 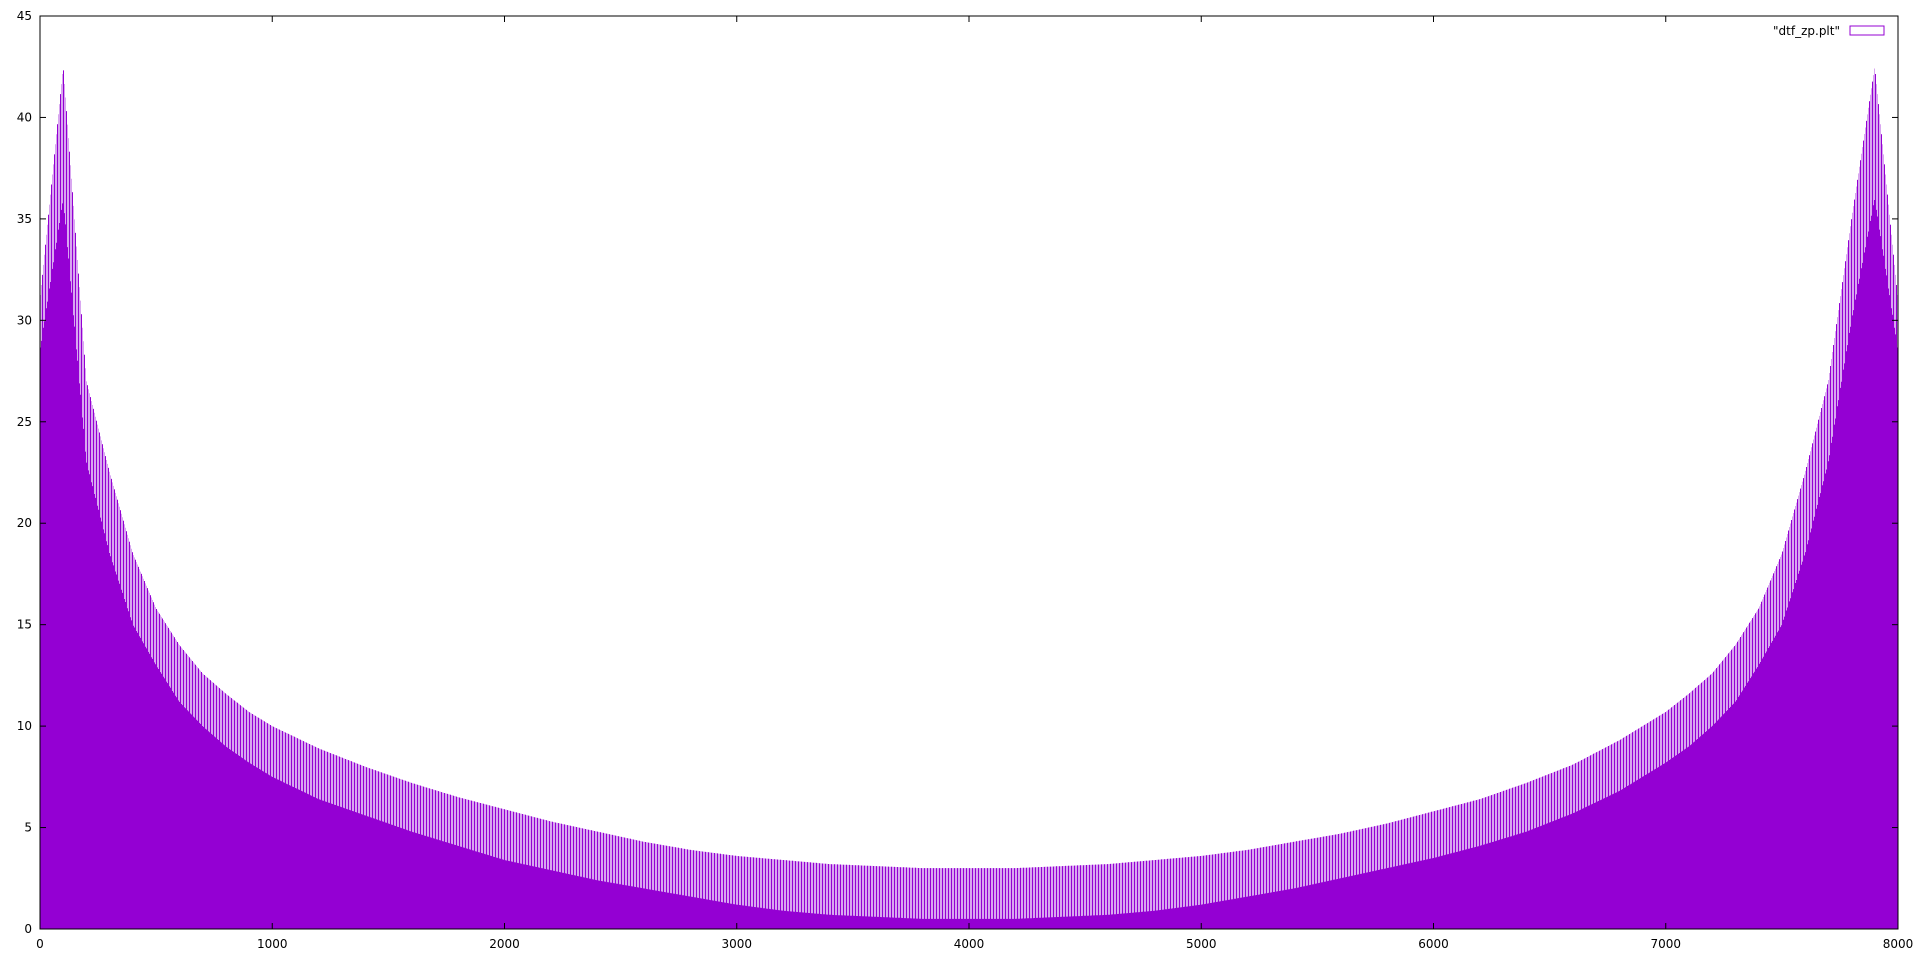 What do you see at coordinates (272, 944) in the screenshot?
I see `x-tick-label: 1000` at bounding box center [272, 944].